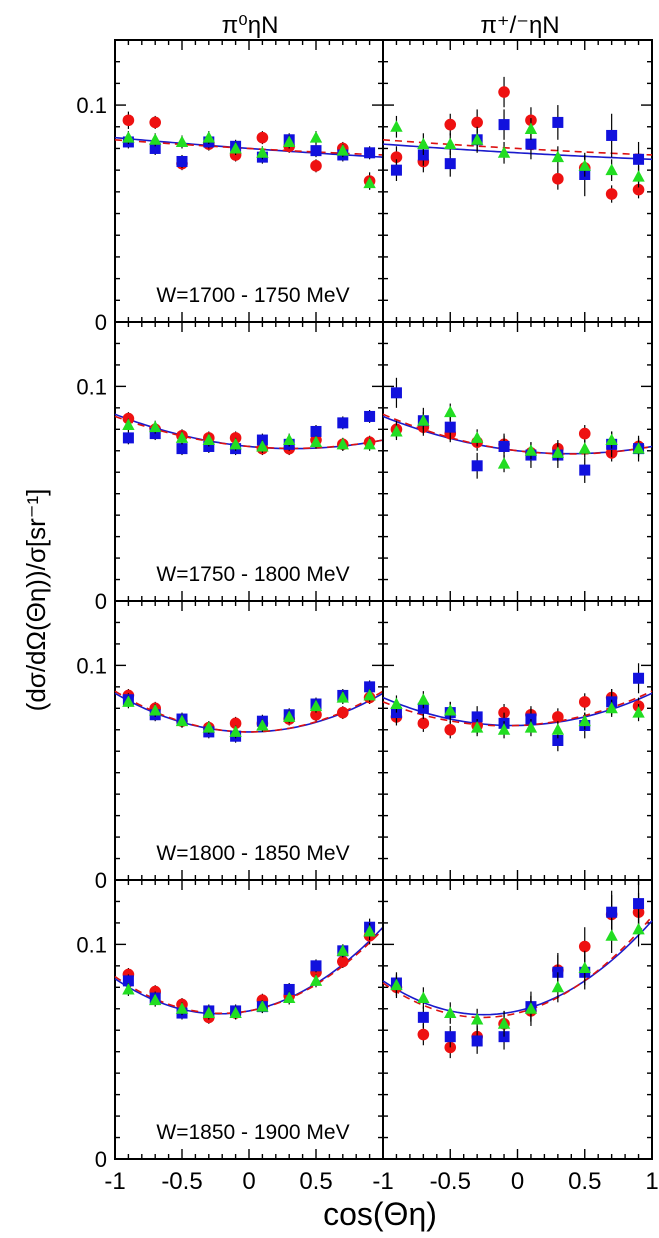 The height and width of the screenshot is (1238, 659). Describe the element at coordinates (252, 1132) in the screenshot. I see `energy-range-label: W=1850 - 1900 MeV` at that location.